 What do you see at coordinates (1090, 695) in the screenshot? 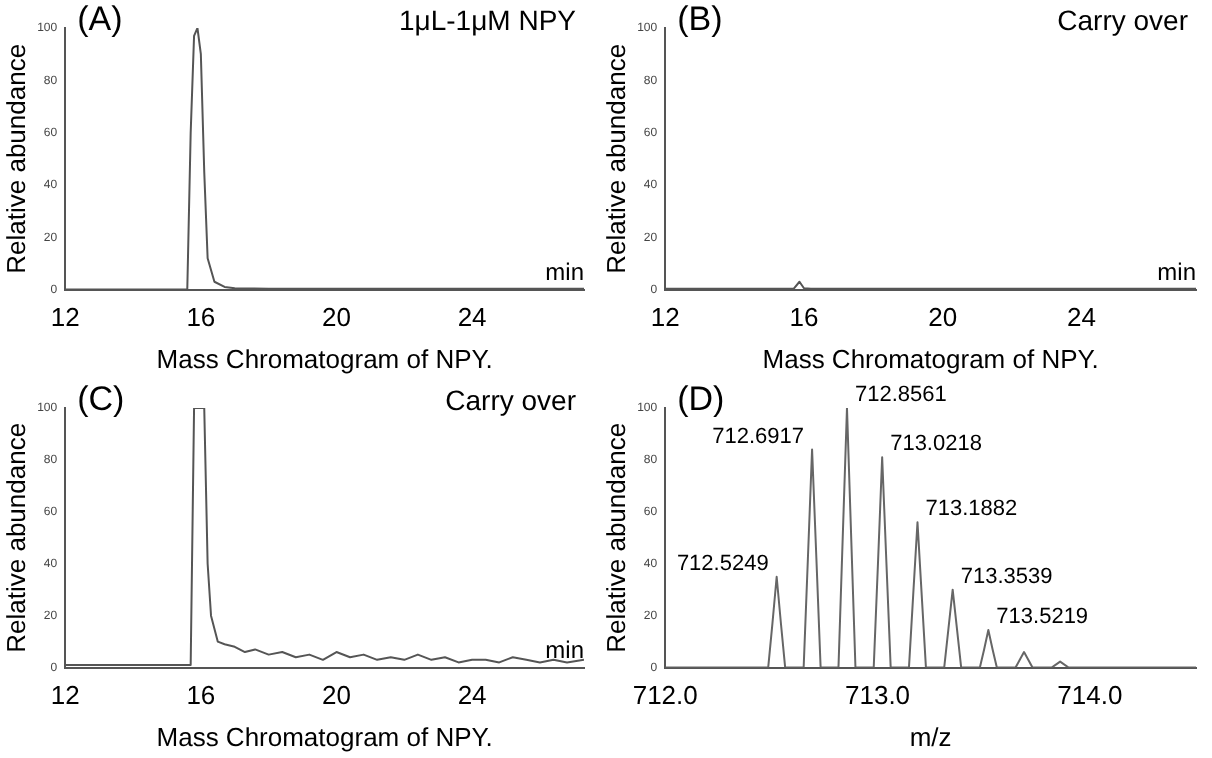
I see `x-tick-label: 714.0` at bounding box center [1090, 695].